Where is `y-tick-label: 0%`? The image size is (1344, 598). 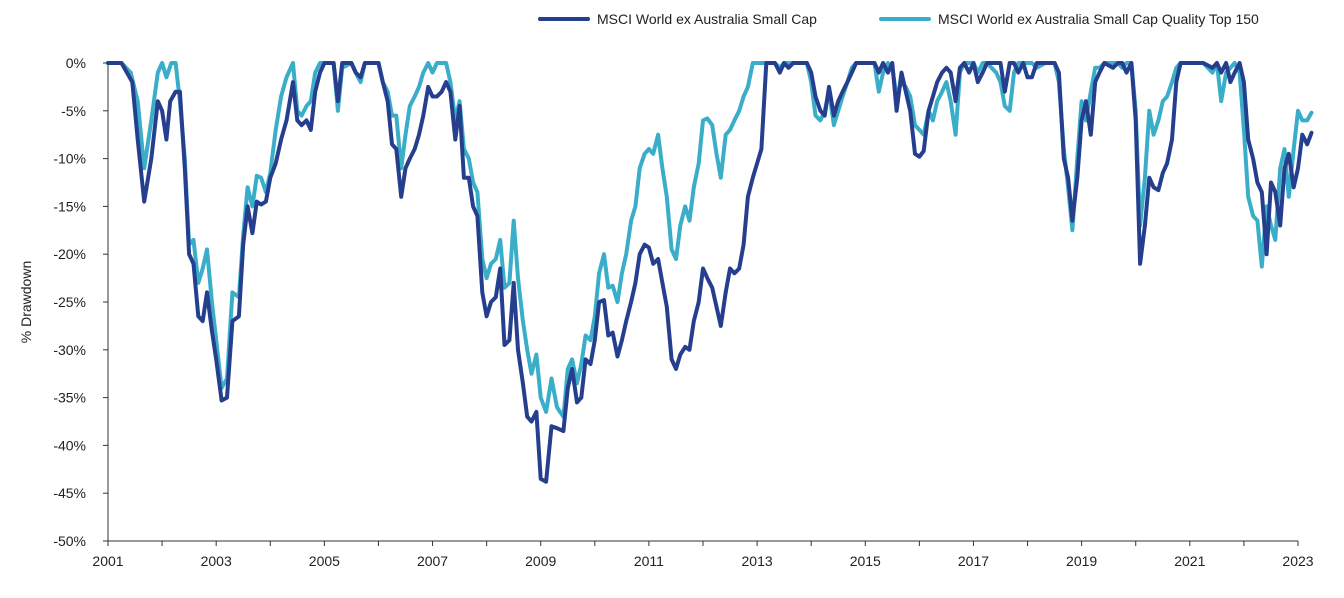
y-tick-label: 0% is located at coordinates (76, 63).